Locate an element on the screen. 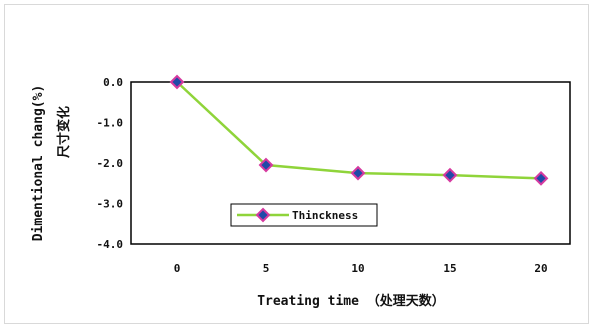  y-tick-label: -2.0 is located at coordinates (110, 163).